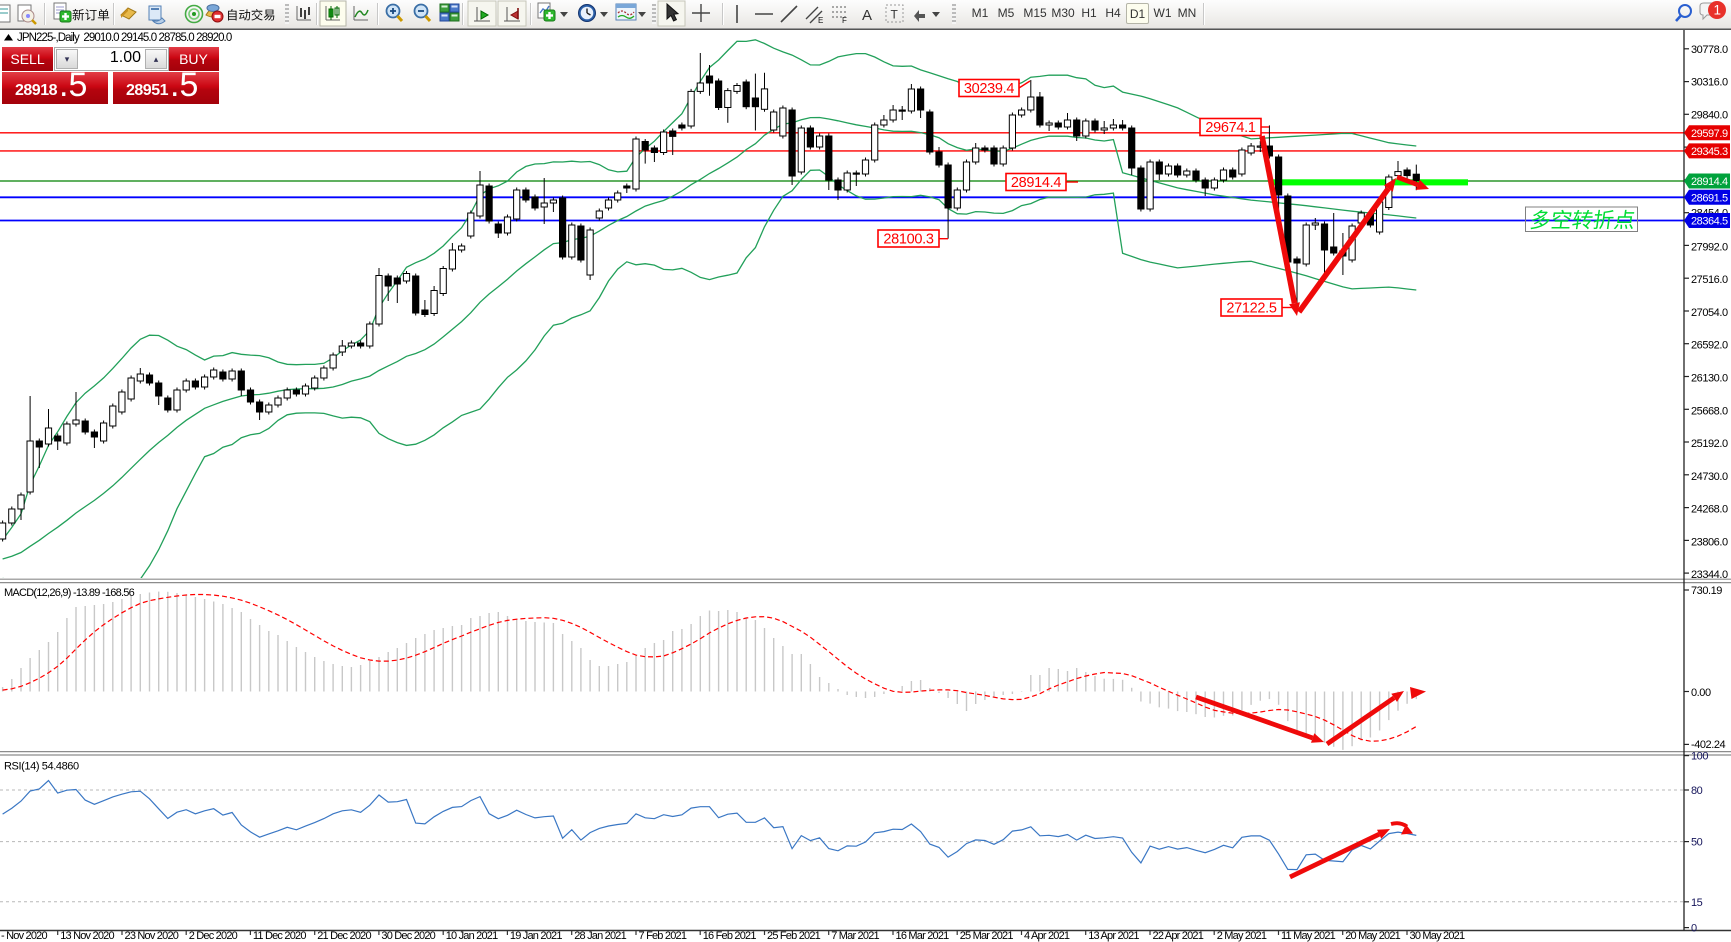 The height and width of the screenshot is (942, 1731). Describe the element at coordinates (536, 936) in the screenshot. I see `svg-text: 19 Jan 2021` at that location.